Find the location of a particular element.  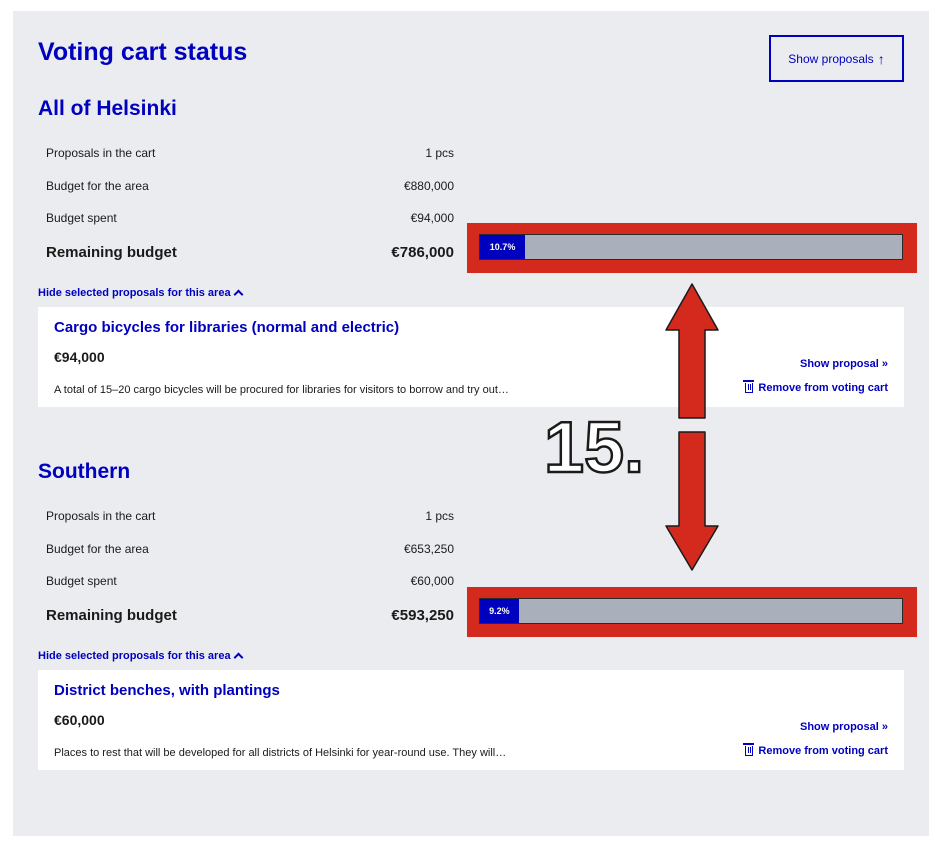

stat-value: €653,250 is located at coordinates (428, 549).